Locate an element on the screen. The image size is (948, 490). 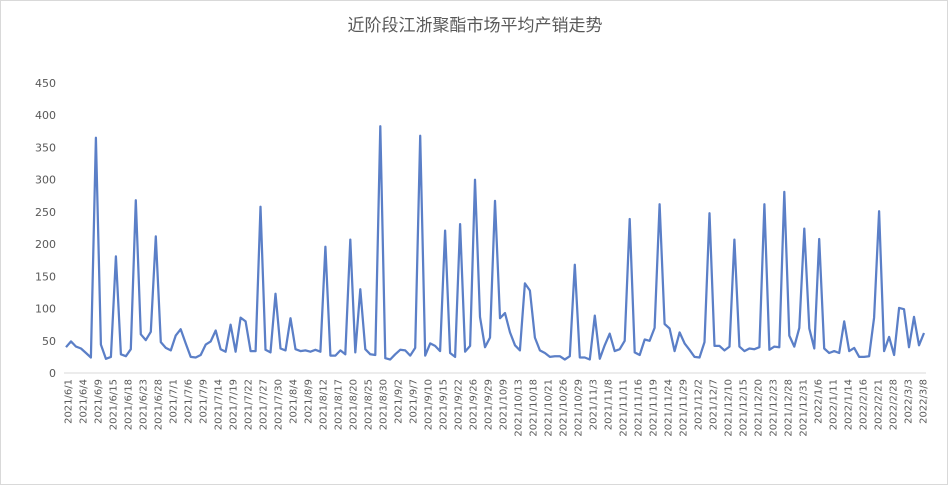
x-tick-label: 2021/8/25 is located at coordinates (369, 404).